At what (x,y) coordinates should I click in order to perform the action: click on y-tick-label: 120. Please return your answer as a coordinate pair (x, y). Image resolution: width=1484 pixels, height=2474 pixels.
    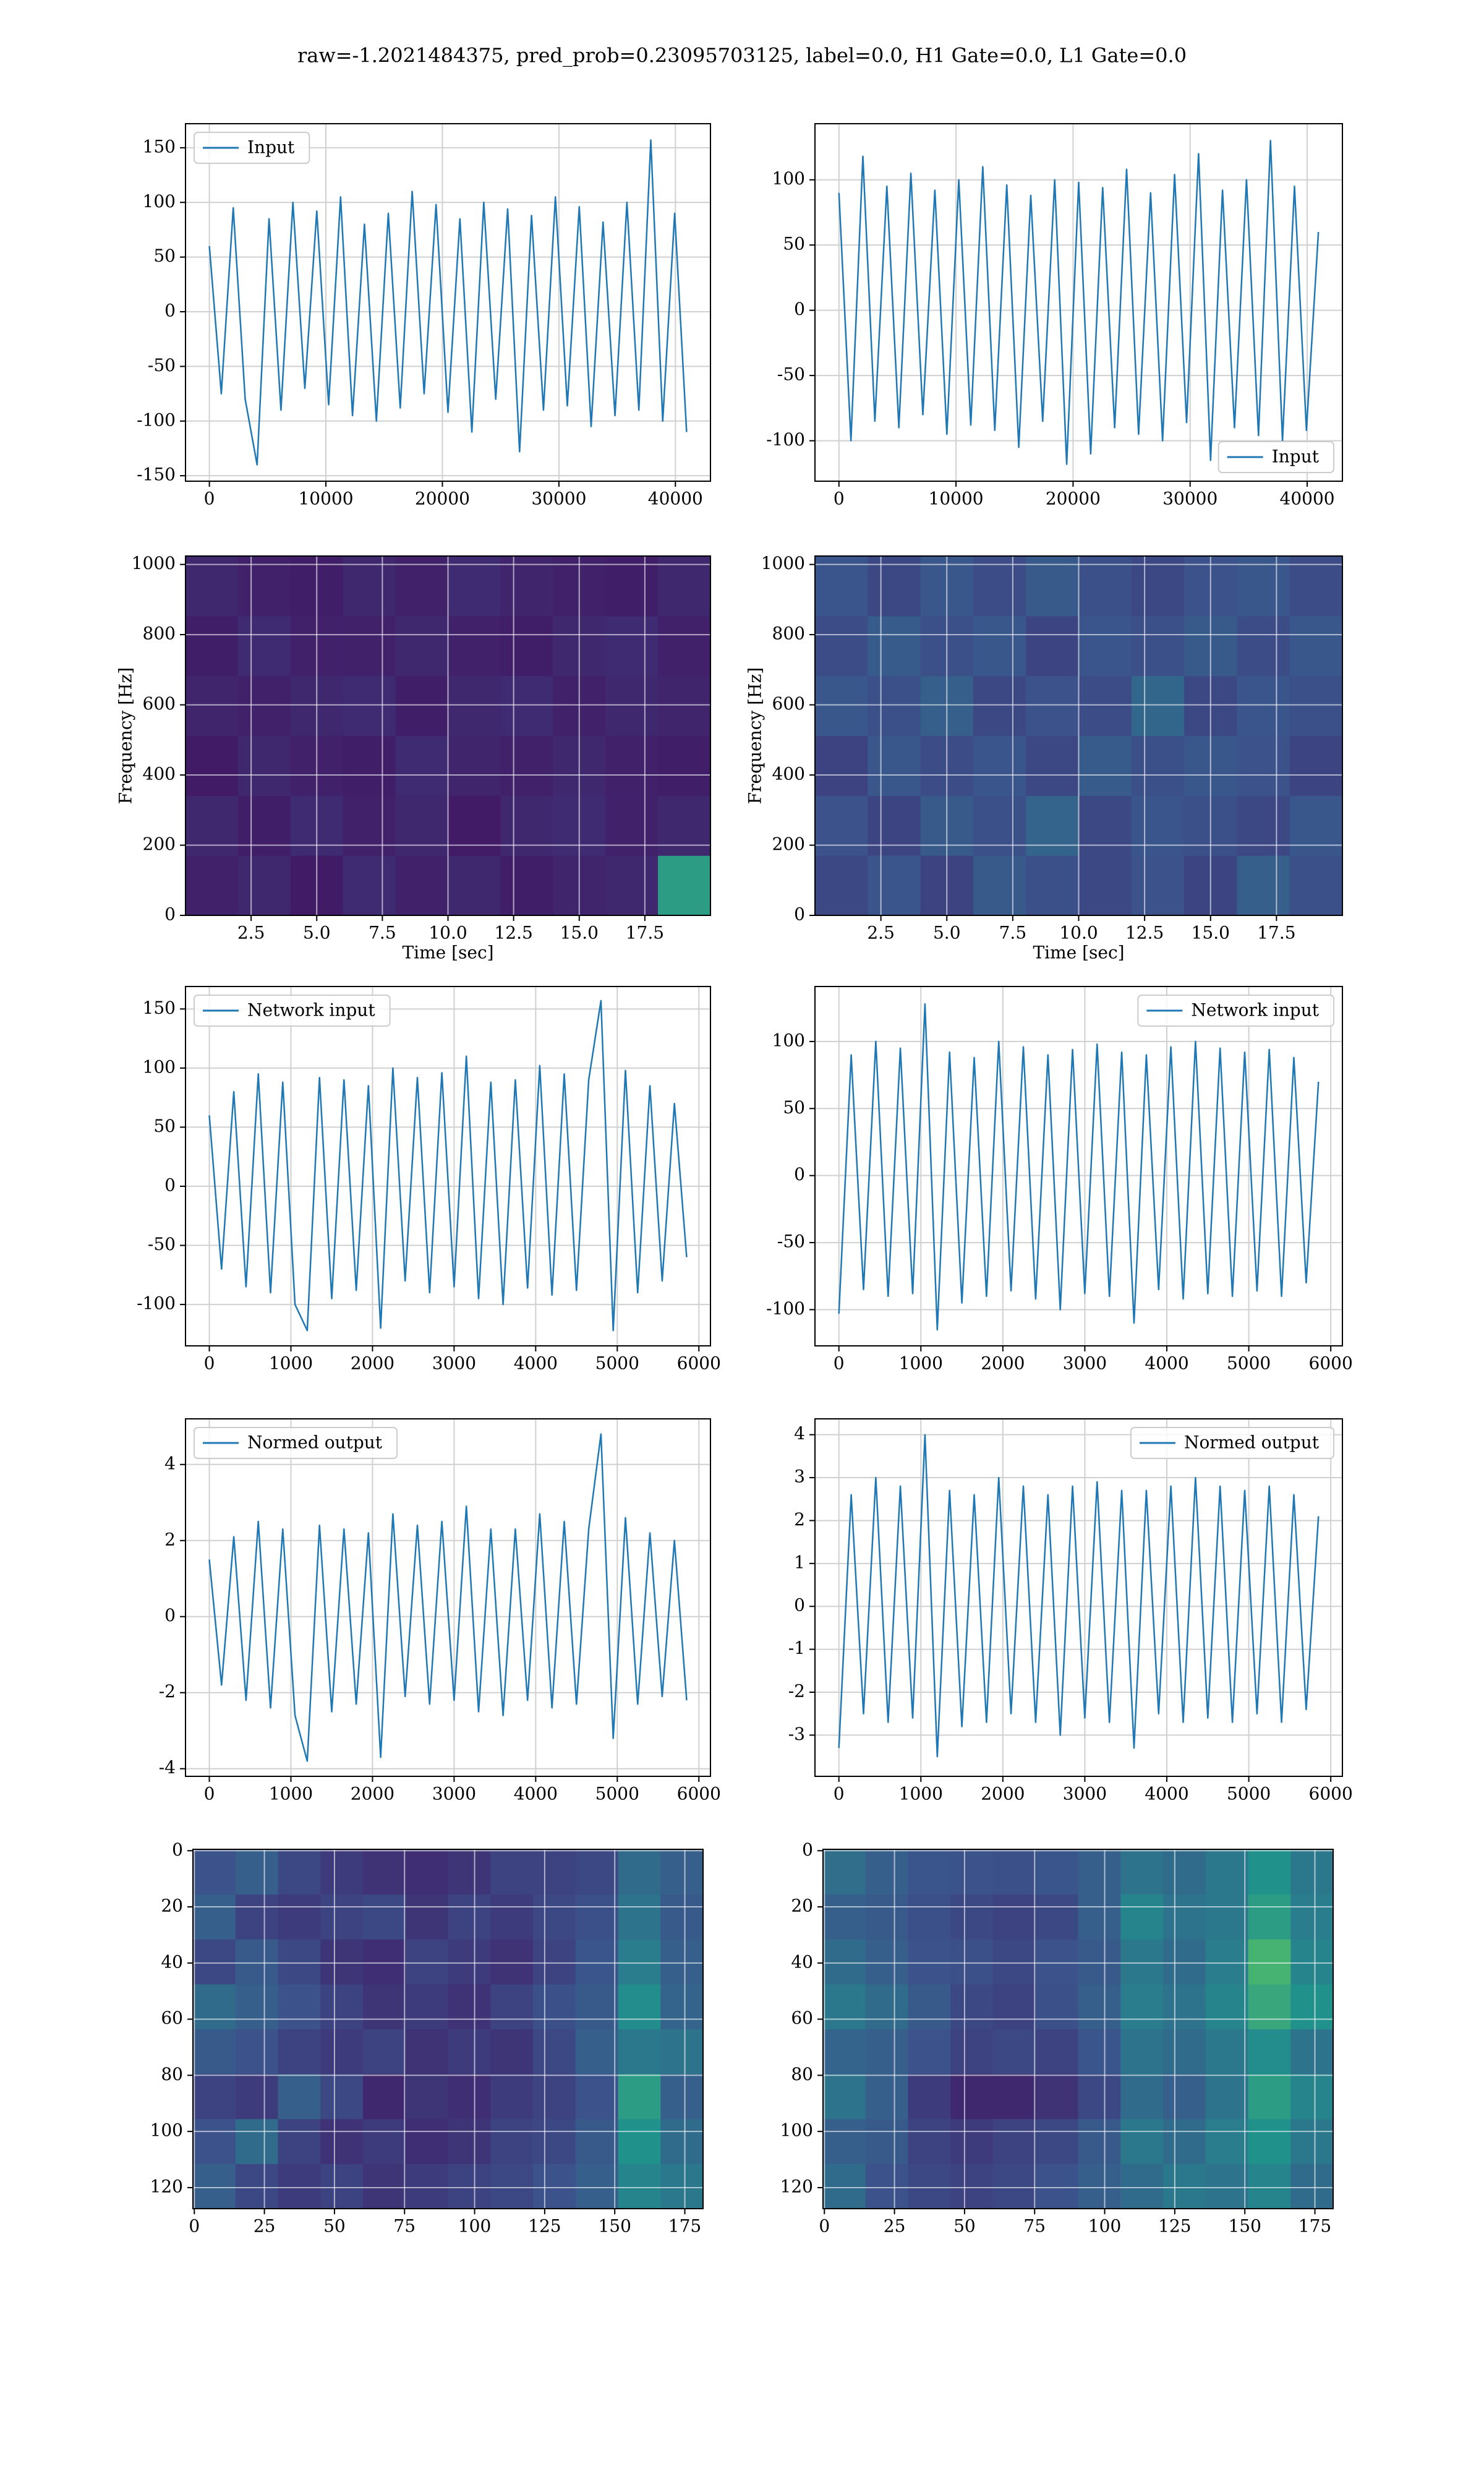
    Looking at the image, I should click on (796, 2186).